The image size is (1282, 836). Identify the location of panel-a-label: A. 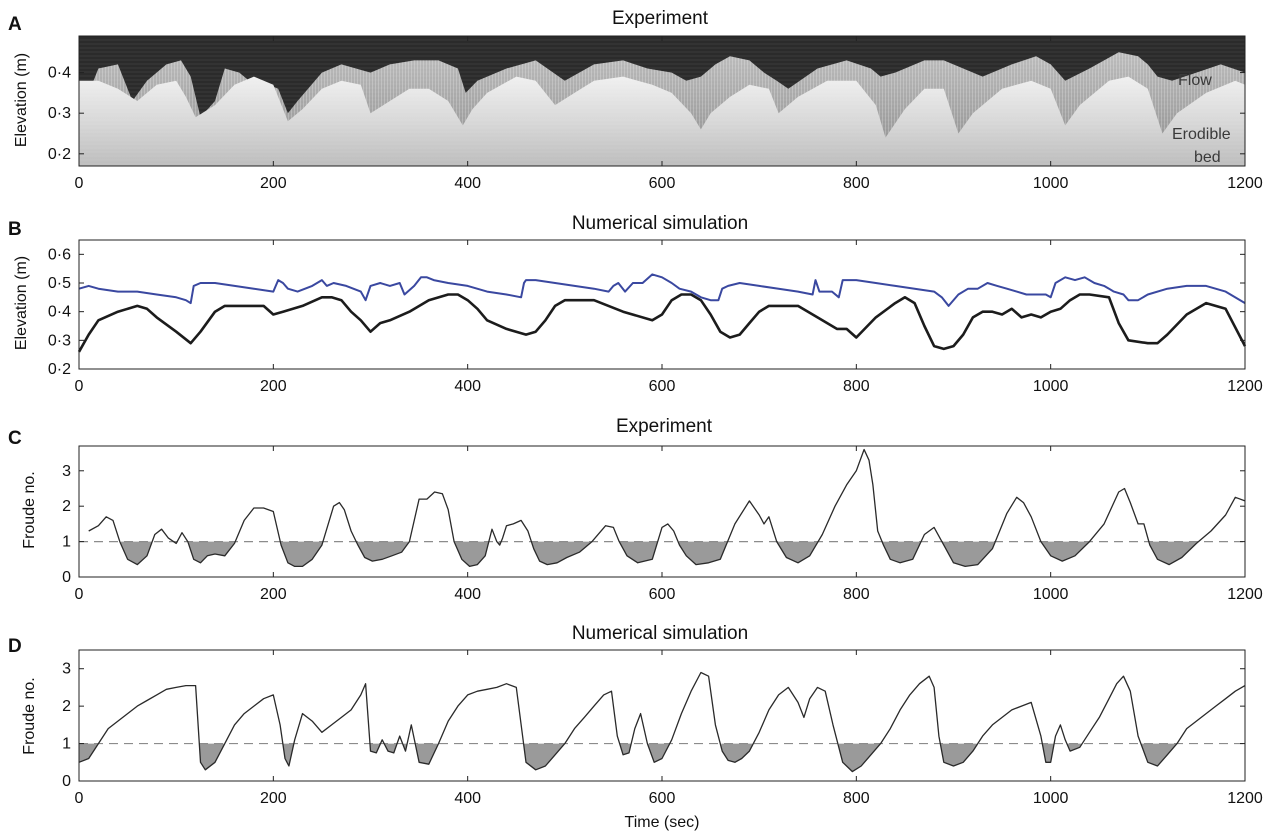
(15, 24).